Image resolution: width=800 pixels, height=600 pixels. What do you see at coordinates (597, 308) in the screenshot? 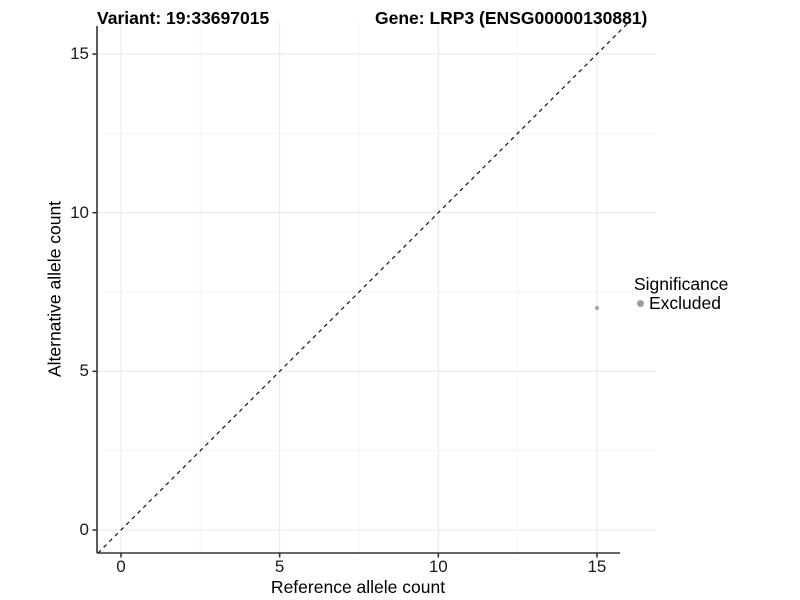
I see `data-point` at bounding box center [597, 308].